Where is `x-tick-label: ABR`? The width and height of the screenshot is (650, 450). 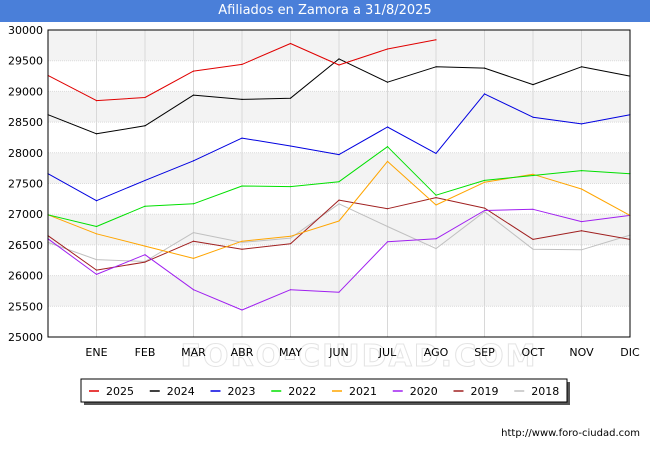 x-tick-label: ABR is located at coordinates (242, 352).